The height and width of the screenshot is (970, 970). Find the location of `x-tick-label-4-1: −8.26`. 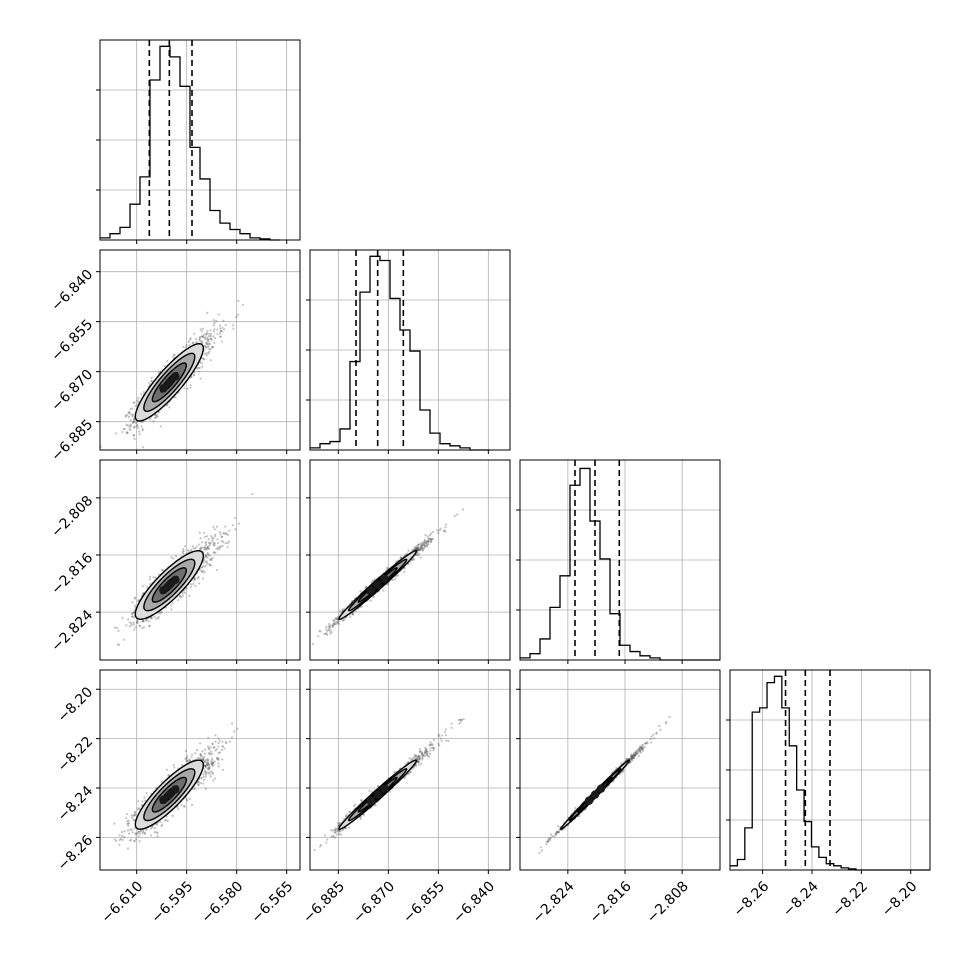

x-tick-label-4-1: −8.26 is located at coordinates (752, 899).